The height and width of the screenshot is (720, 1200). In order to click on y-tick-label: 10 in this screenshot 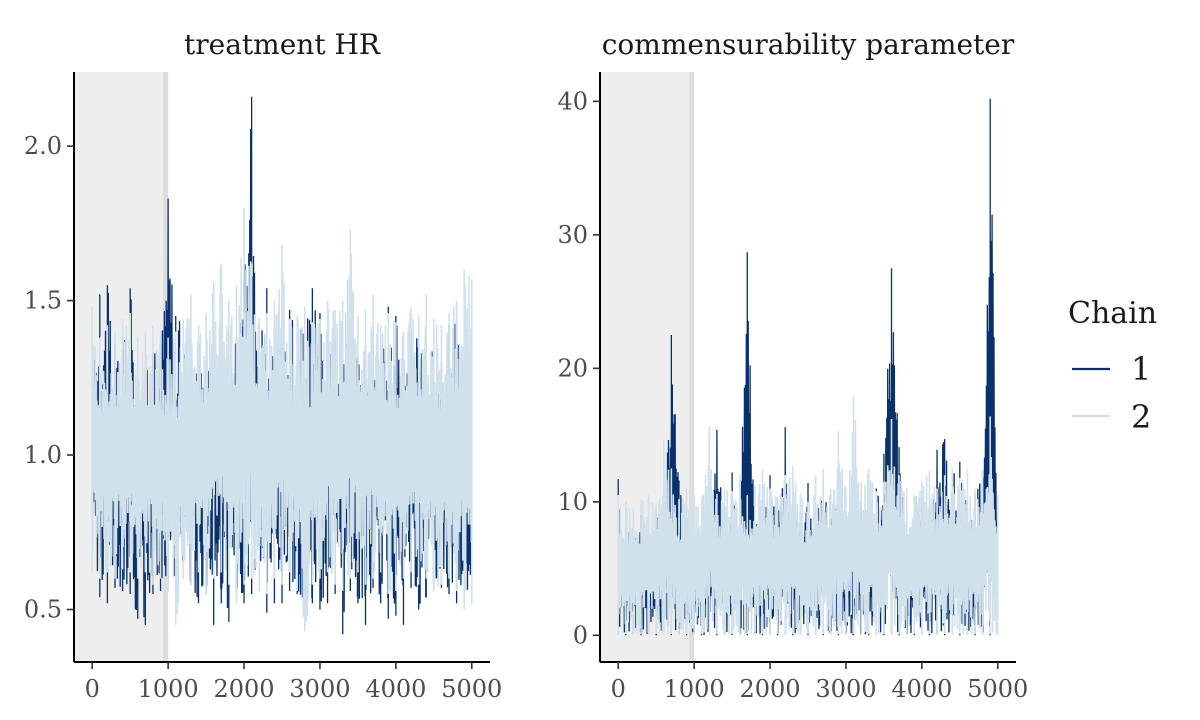, I will do `click(572, 502)`.